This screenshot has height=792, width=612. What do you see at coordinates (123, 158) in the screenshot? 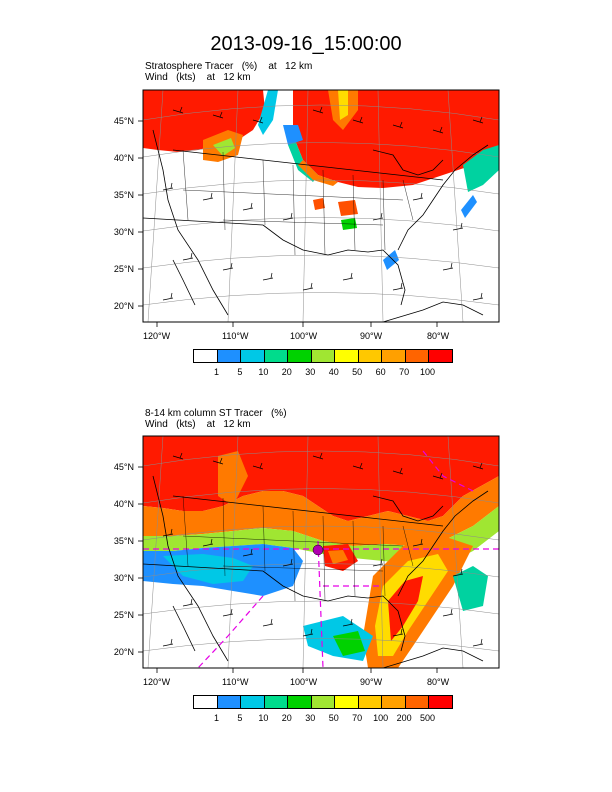
I see `panel1-lat-label: 40°N` at bounding box center [123, 158].